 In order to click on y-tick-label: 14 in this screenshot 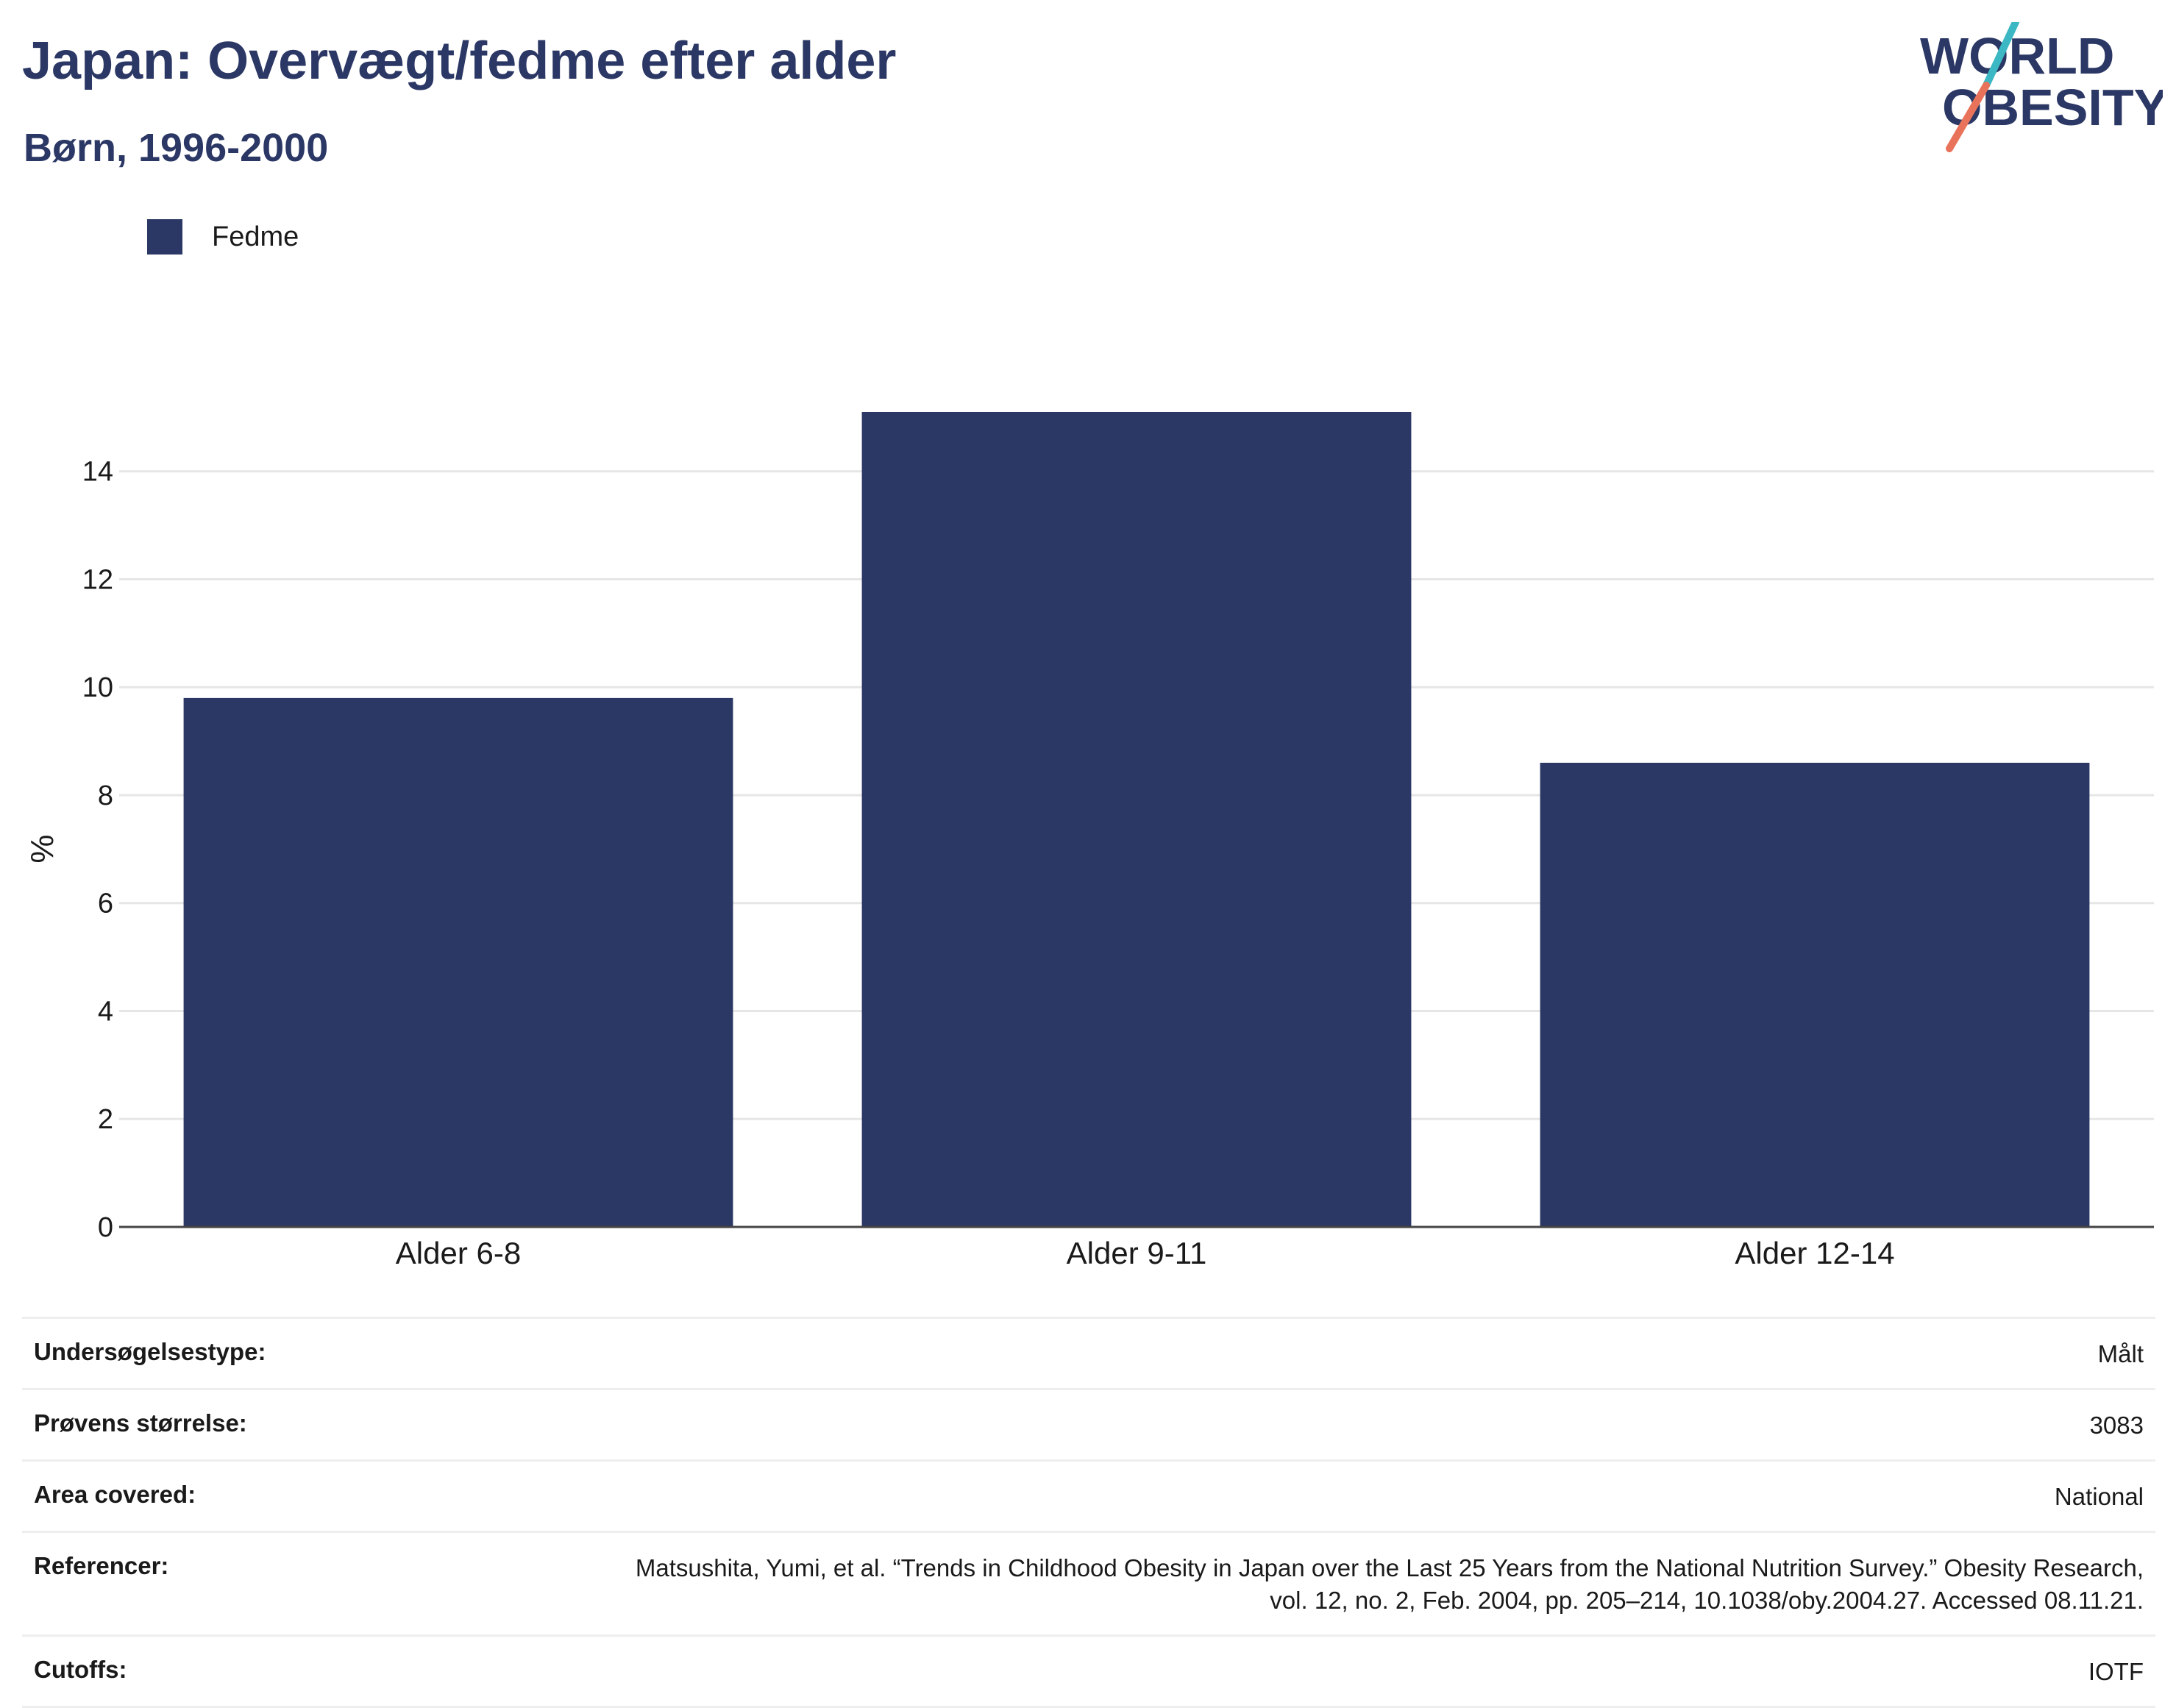, I will do `click(97, 472)`.